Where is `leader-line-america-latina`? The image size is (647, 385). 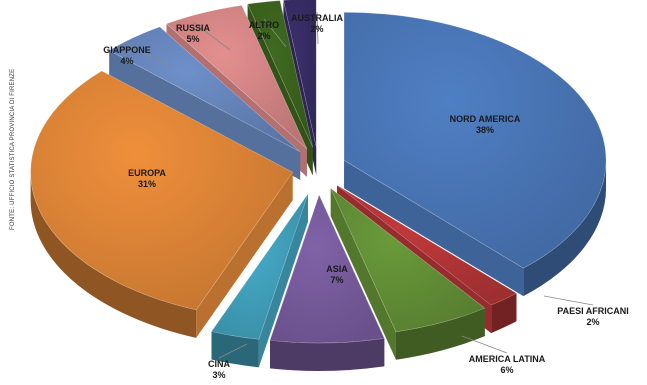 leader-line-america-latina is located at coordinates (484, 344).